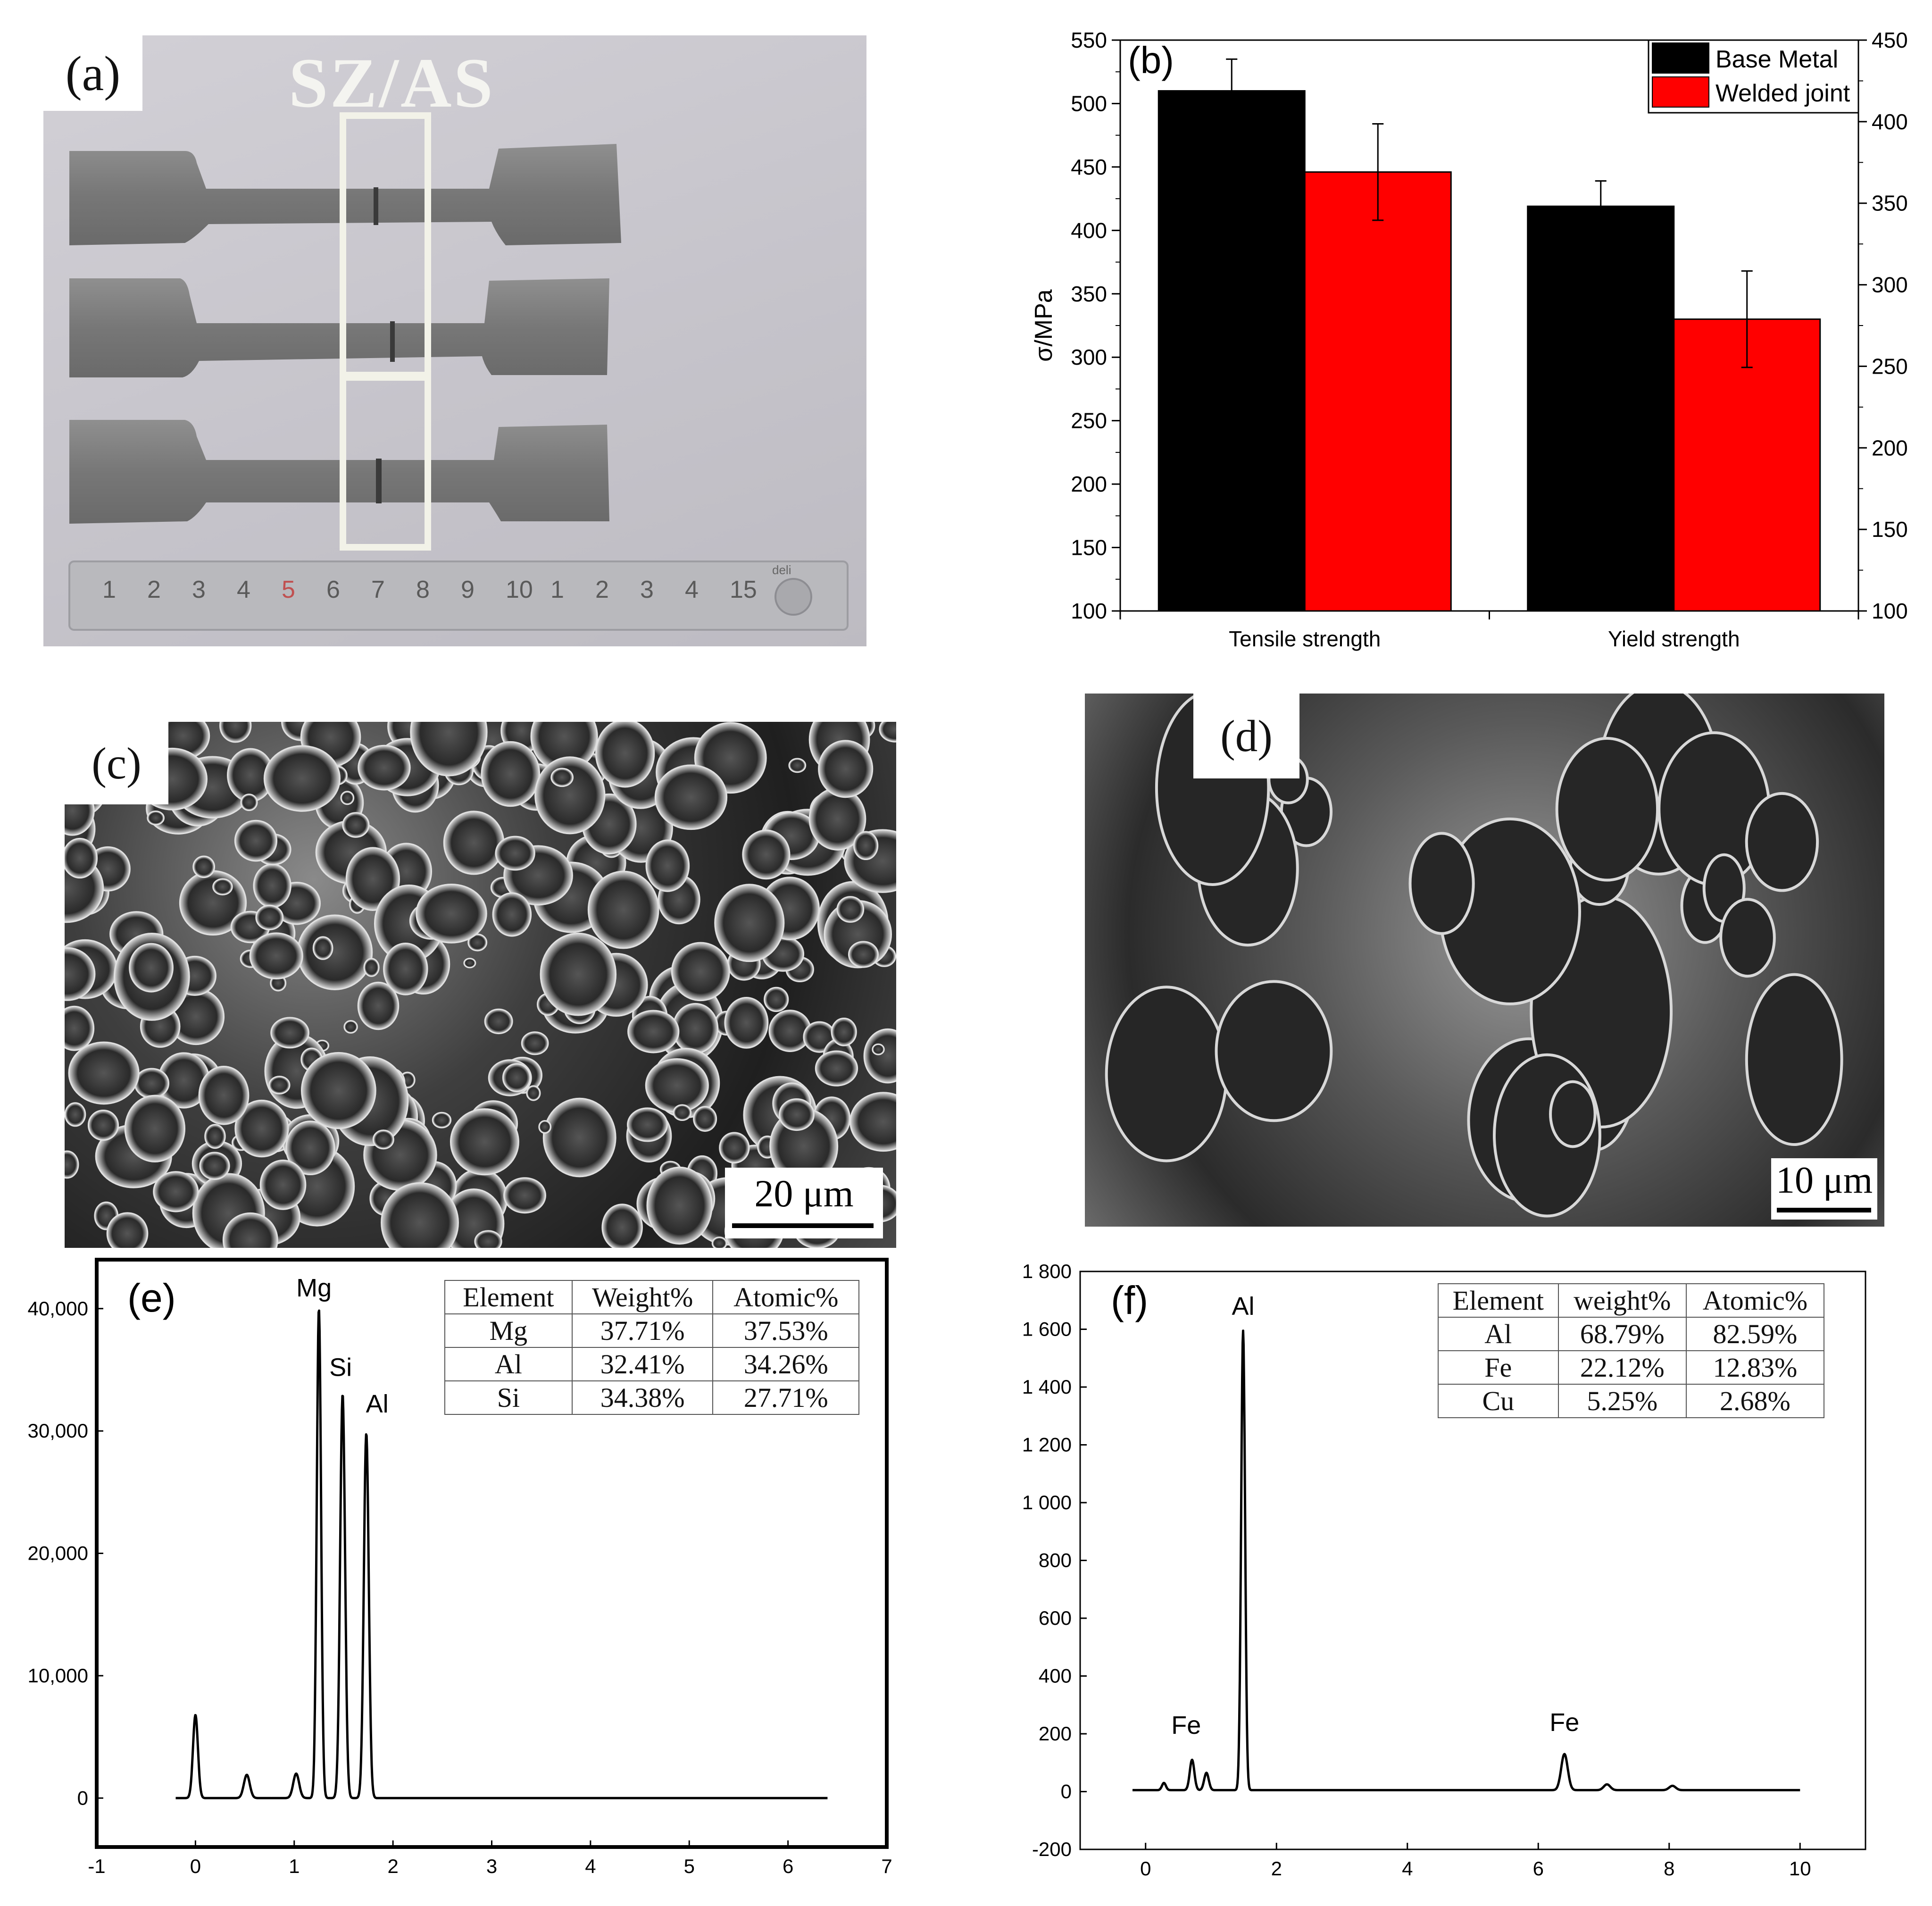  I want to click on y2-tick-label: 150, so click(1890, 529).